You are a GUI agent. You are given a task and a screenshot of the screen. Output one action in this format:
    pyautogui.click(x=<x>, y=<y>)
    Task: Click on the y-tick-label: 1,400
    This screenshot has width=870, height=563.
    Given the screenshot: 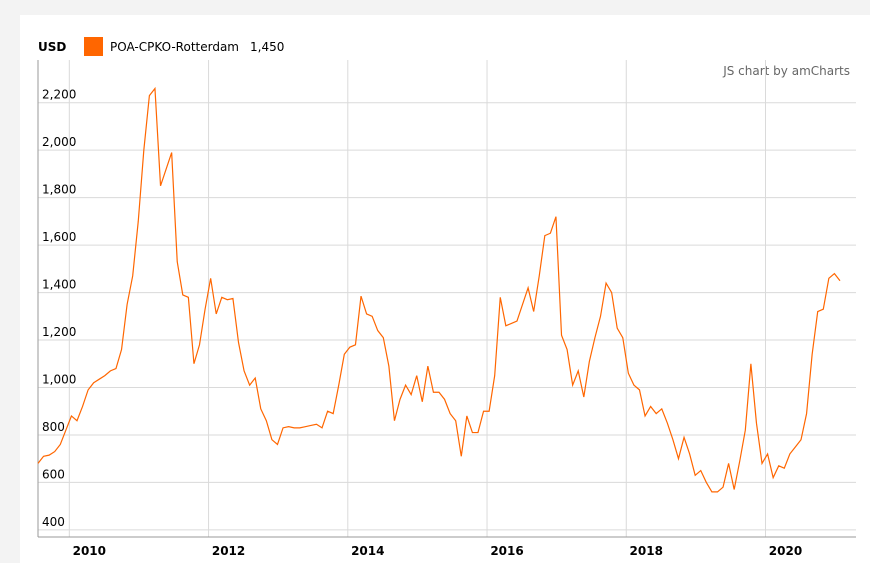 What is the action you would take?
    pyautogui.click(x=59, y=285)
    